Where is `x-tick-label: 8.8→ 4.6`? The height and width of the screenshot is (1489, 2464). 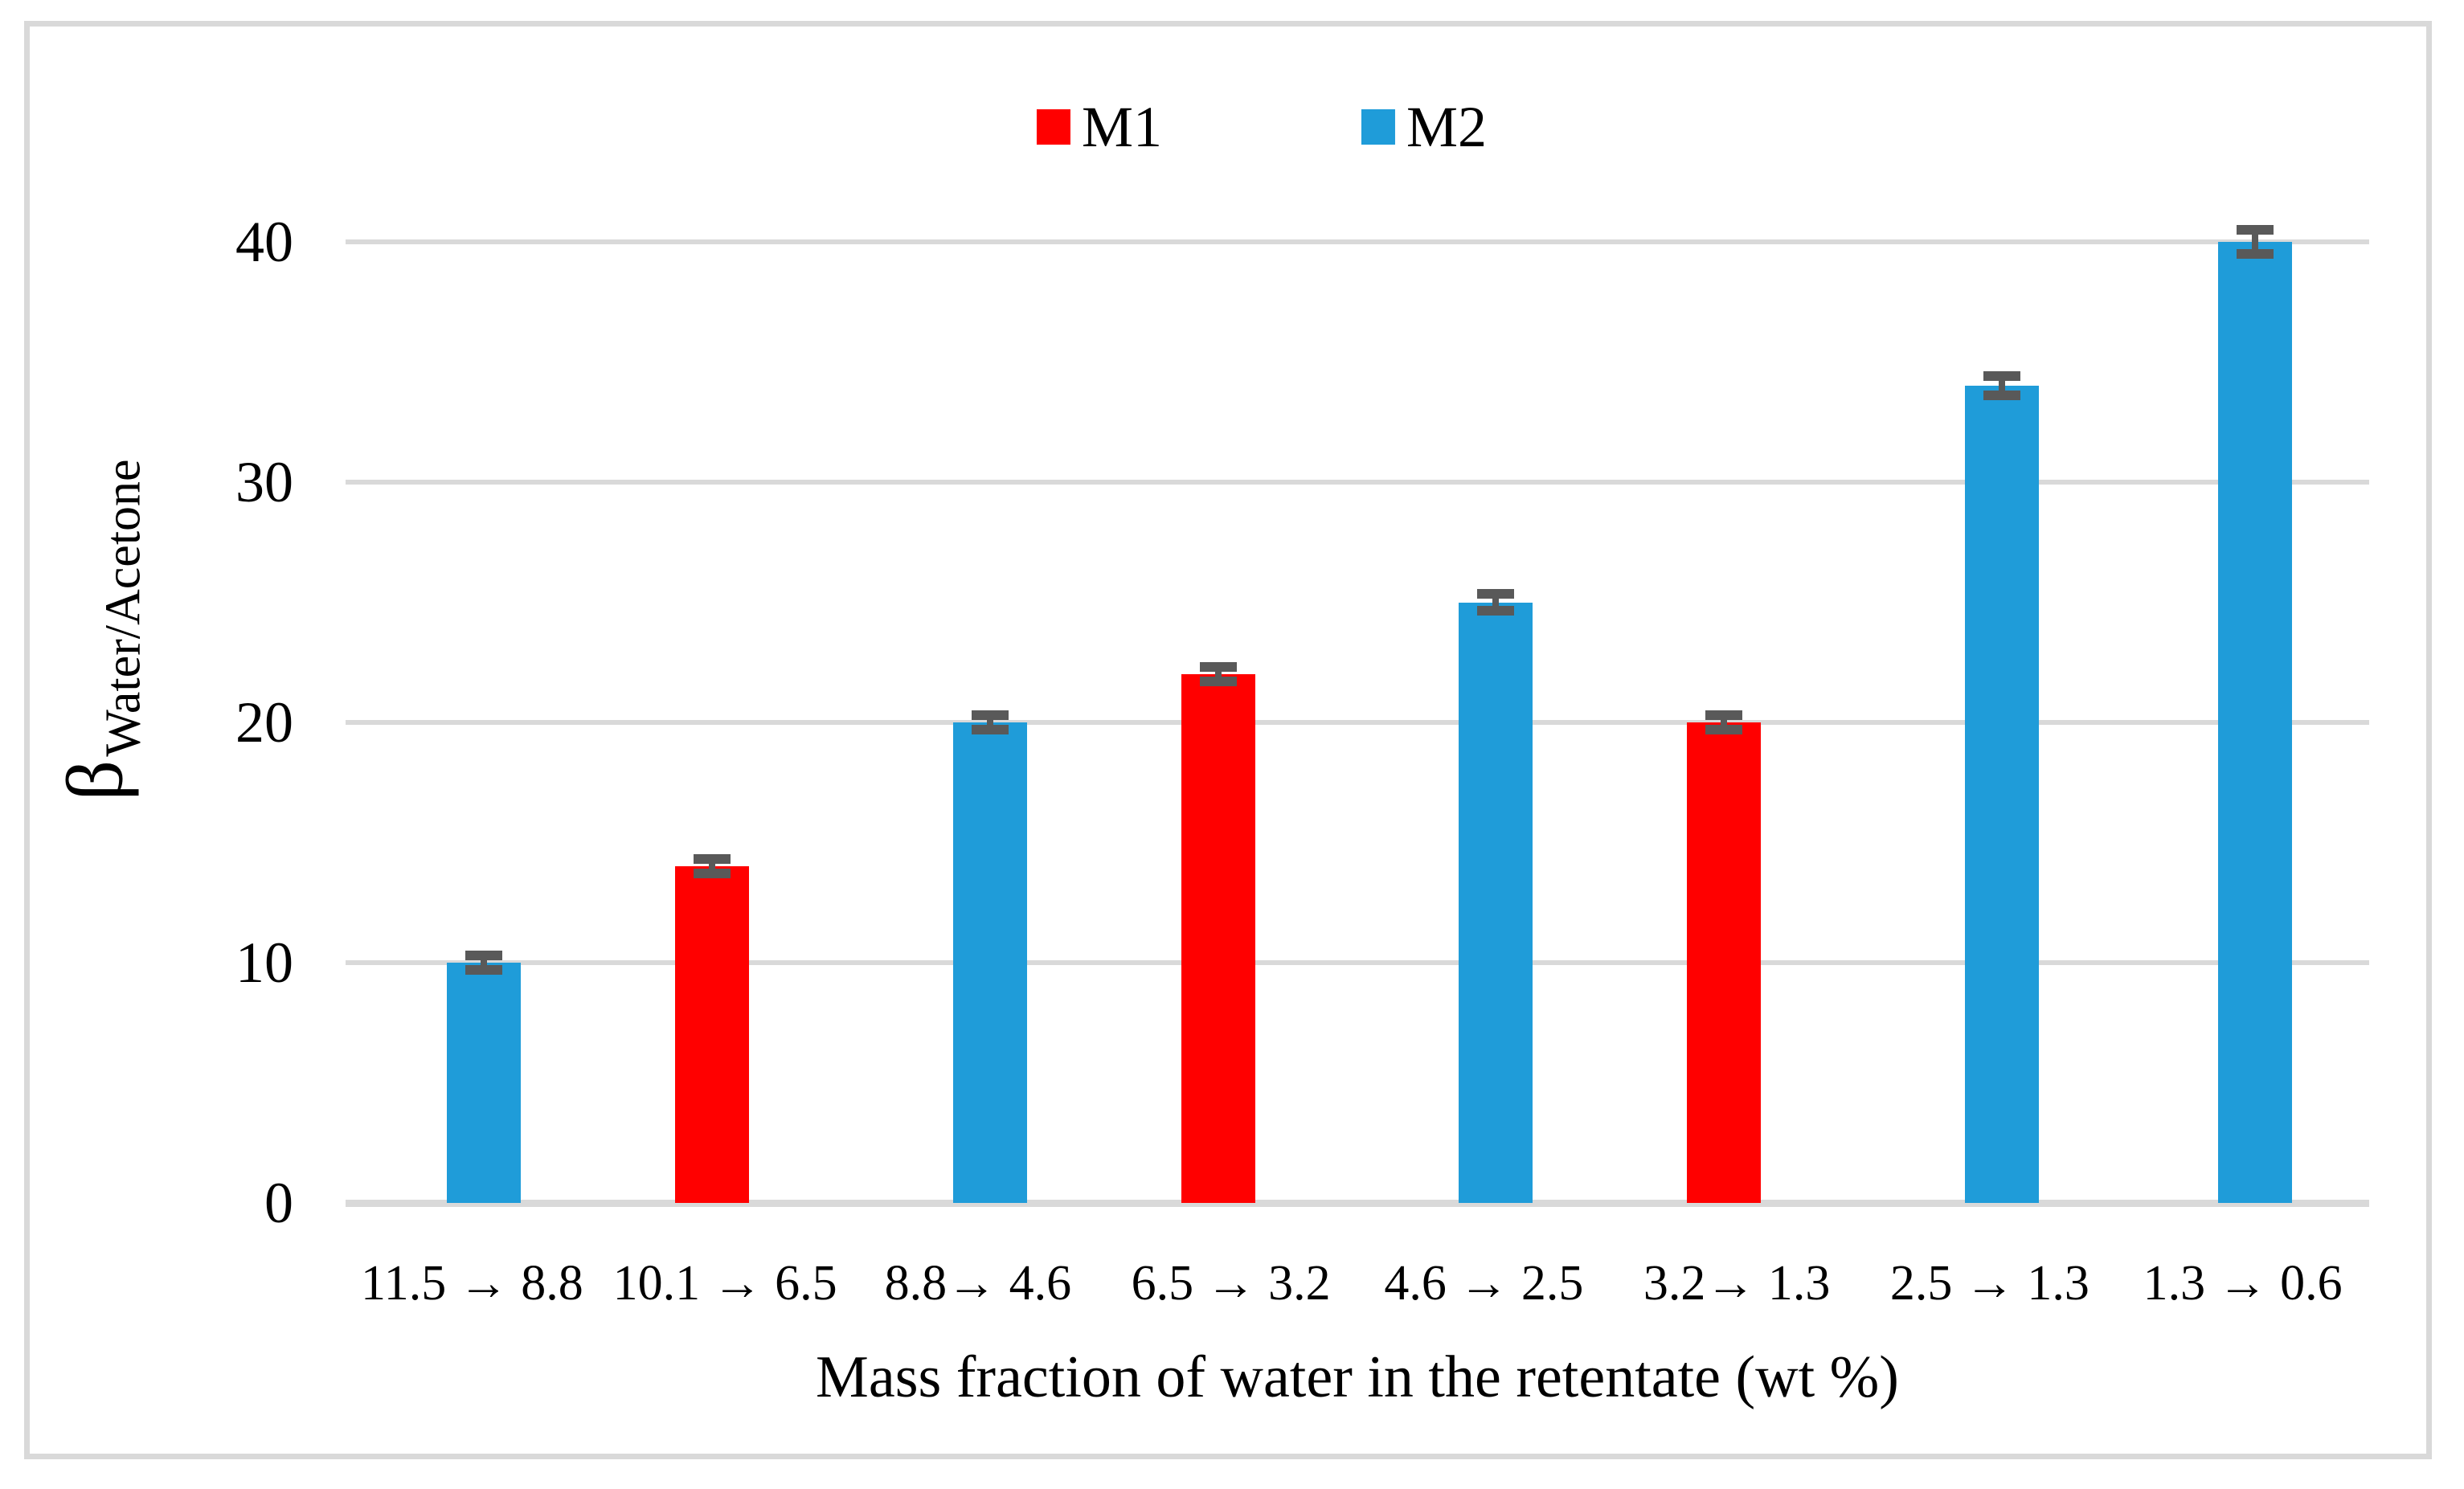
x-tick-label: 8.8→ 4.6 is located at coordinates (978, 1284).